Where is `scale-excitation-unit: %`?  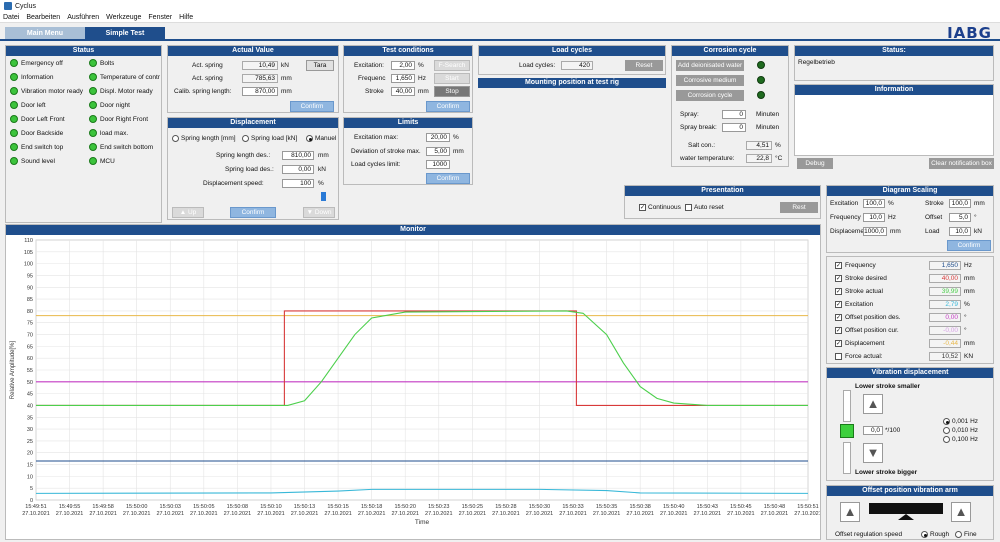
scale-excitation-unit: % is located at coordinates (891, 203).